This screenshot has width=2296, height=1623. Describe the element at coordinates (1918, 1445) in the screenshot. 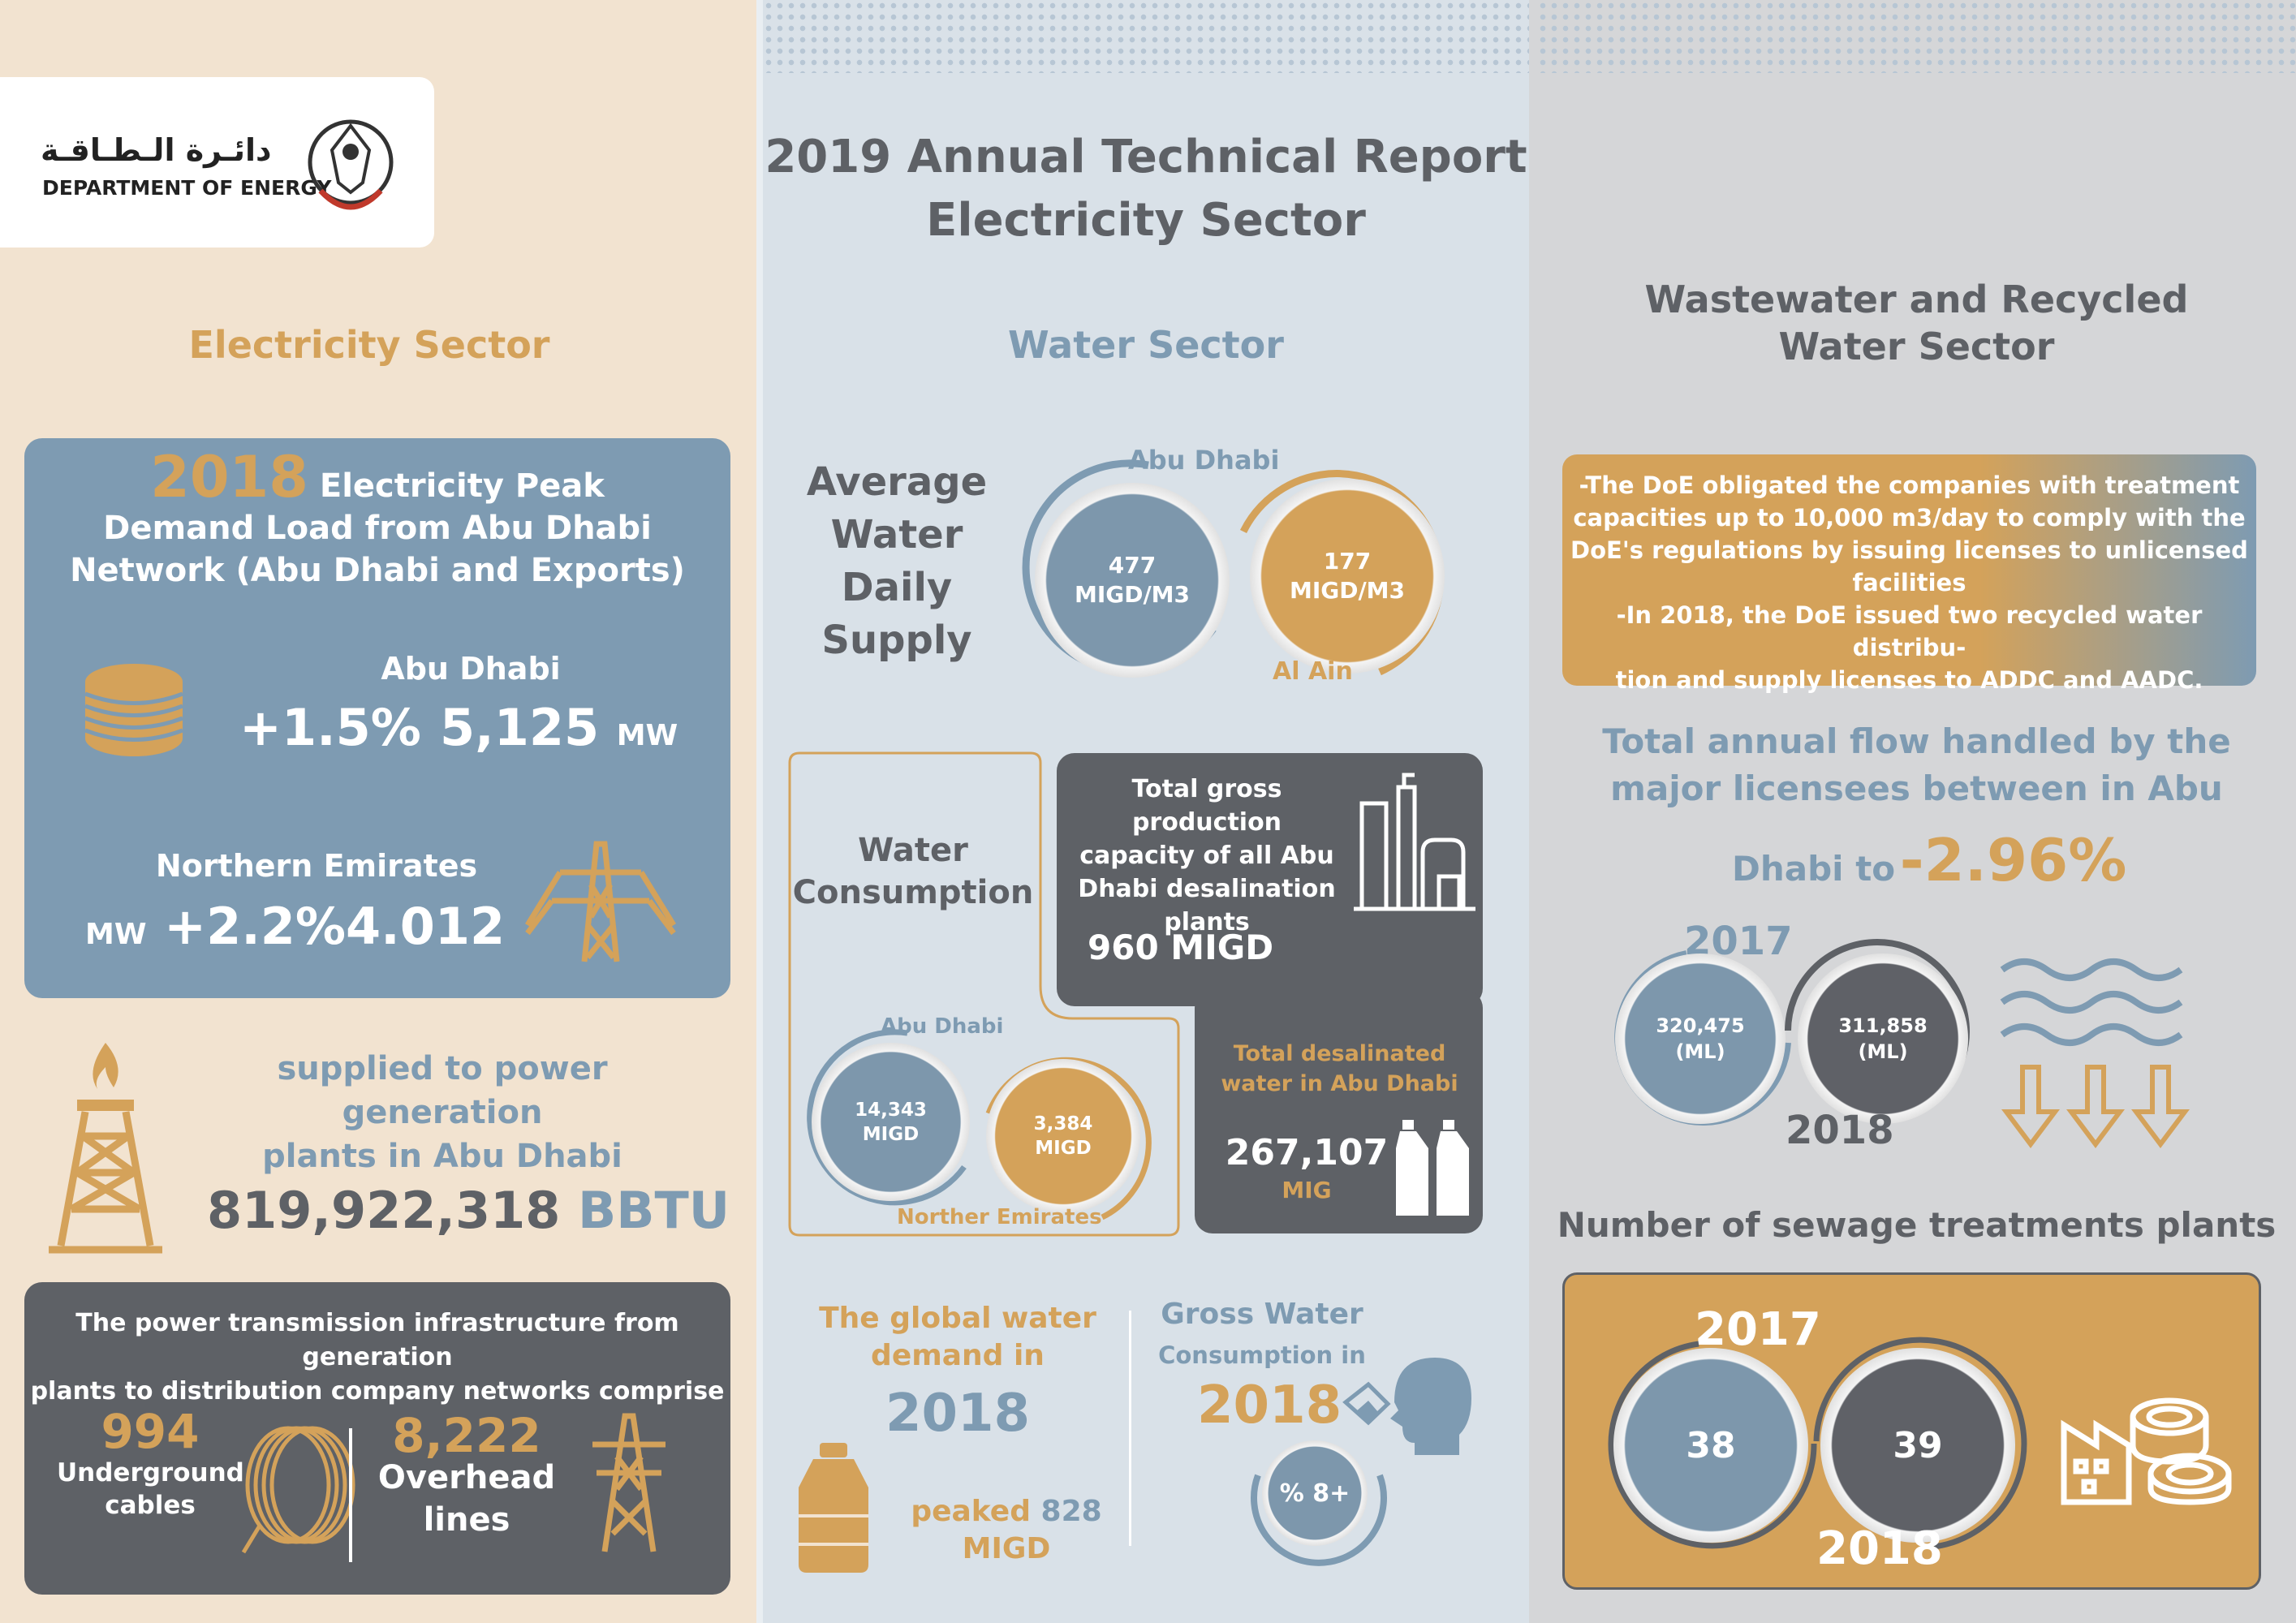

I see `plants-circle-b: 39` at that location.